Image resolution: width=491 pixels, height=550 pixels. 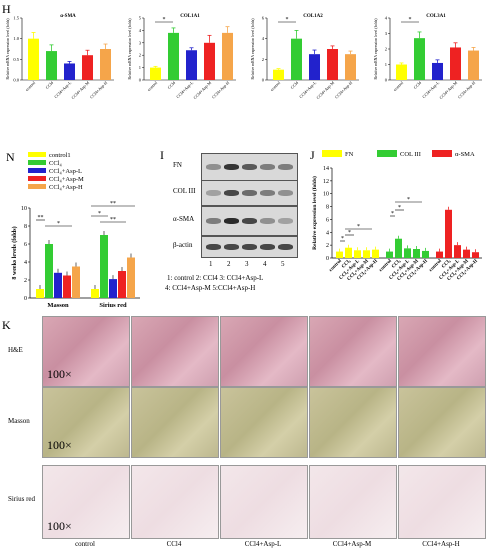 I want to click on n-legend-label: CCl₄+Asp-H, so click(x=66, y=187).